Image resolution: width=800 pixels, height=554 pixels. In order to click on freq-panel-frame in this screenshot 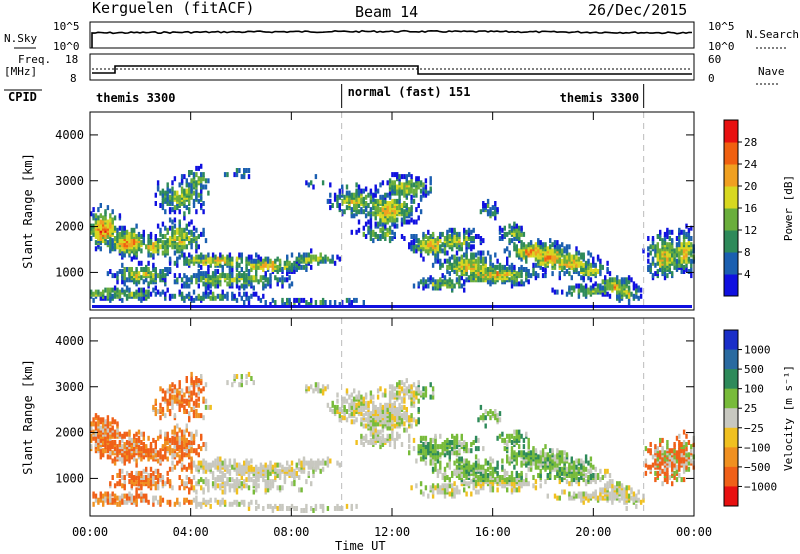, I will do `click(392, 67)`.